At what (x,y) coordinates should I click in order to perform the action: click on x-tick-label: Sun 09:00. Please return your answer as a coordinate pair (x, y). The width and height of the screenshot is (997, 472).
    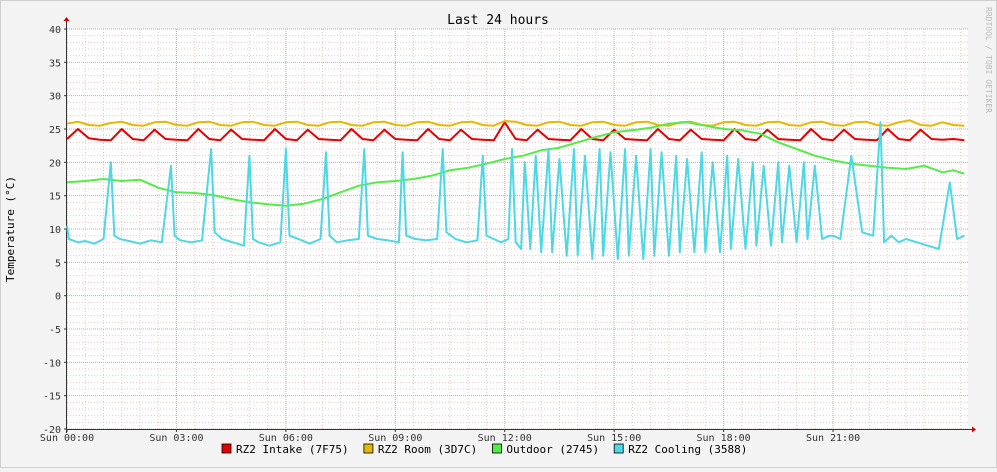
    Looking at the image, I should click on (395, 438).